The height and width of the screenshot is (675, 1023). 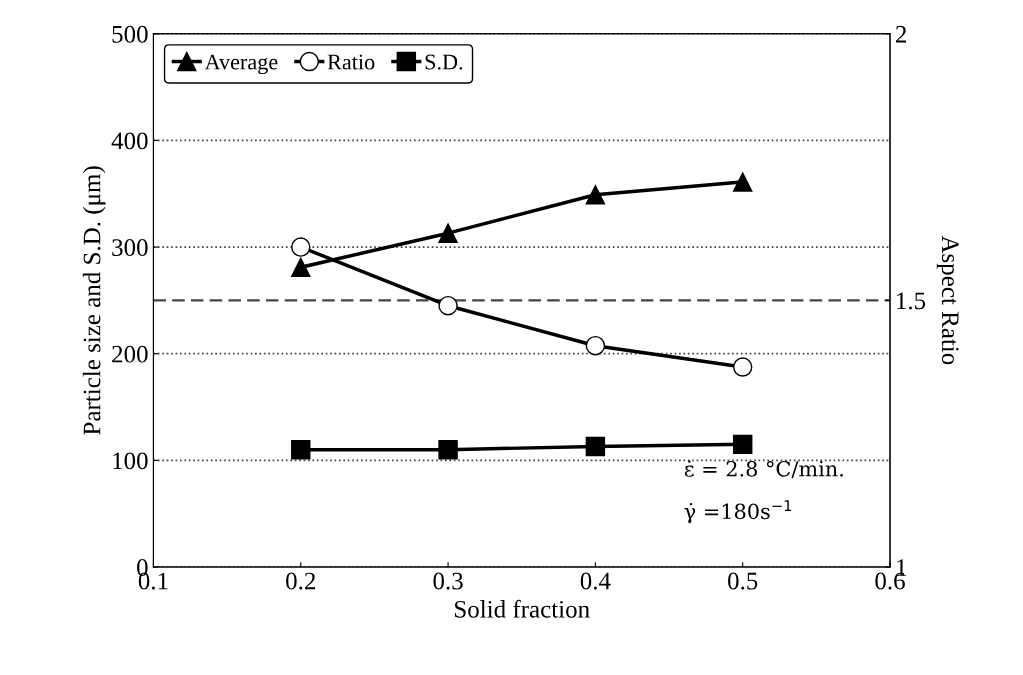 What do you see at coordinates (129, 141) in the screenshot?
I see `y-tick-label: 400` at bounding box center [129, 141].